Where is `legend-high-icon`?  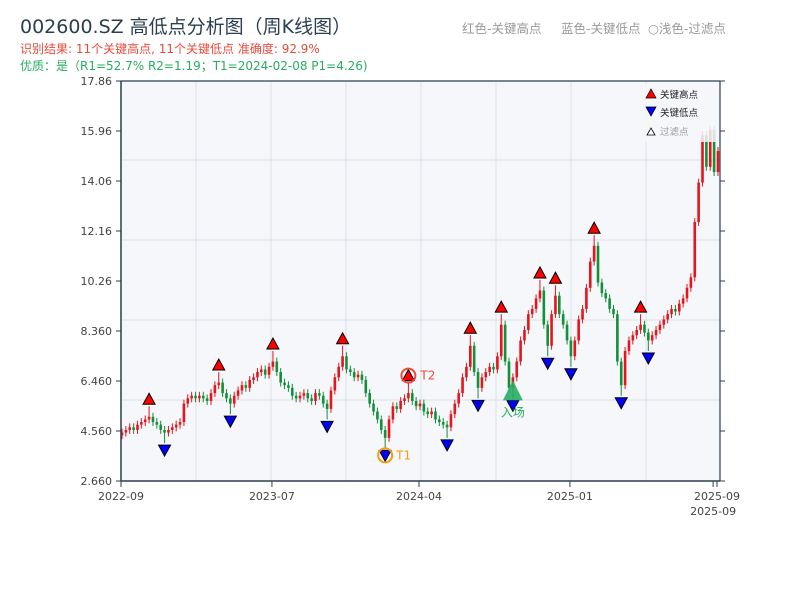 legend-high-icon is located at coordinates (651, 93).